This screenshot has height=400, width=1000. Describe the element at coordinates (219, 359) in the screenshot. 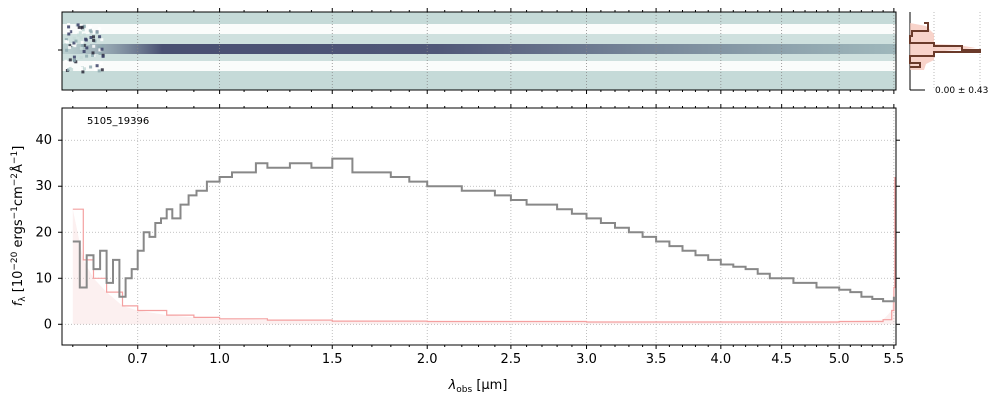

I see `x-tick-label: 1.0` at that location.